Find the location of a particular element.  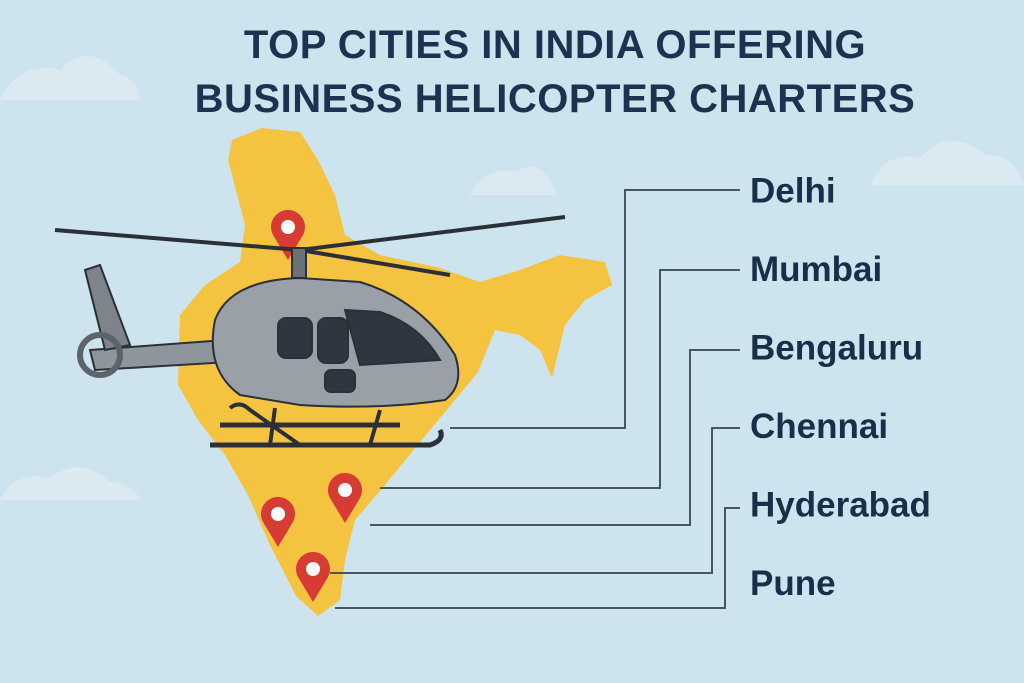

city-label: Pune is located at coordinates (793, 583).